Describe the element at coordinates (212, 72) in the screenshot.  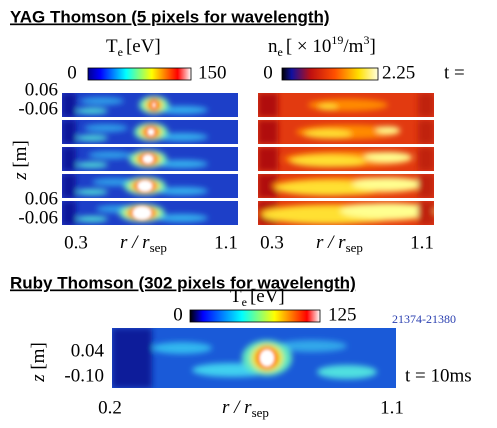
I see `colorbar-max: 150` at that location.